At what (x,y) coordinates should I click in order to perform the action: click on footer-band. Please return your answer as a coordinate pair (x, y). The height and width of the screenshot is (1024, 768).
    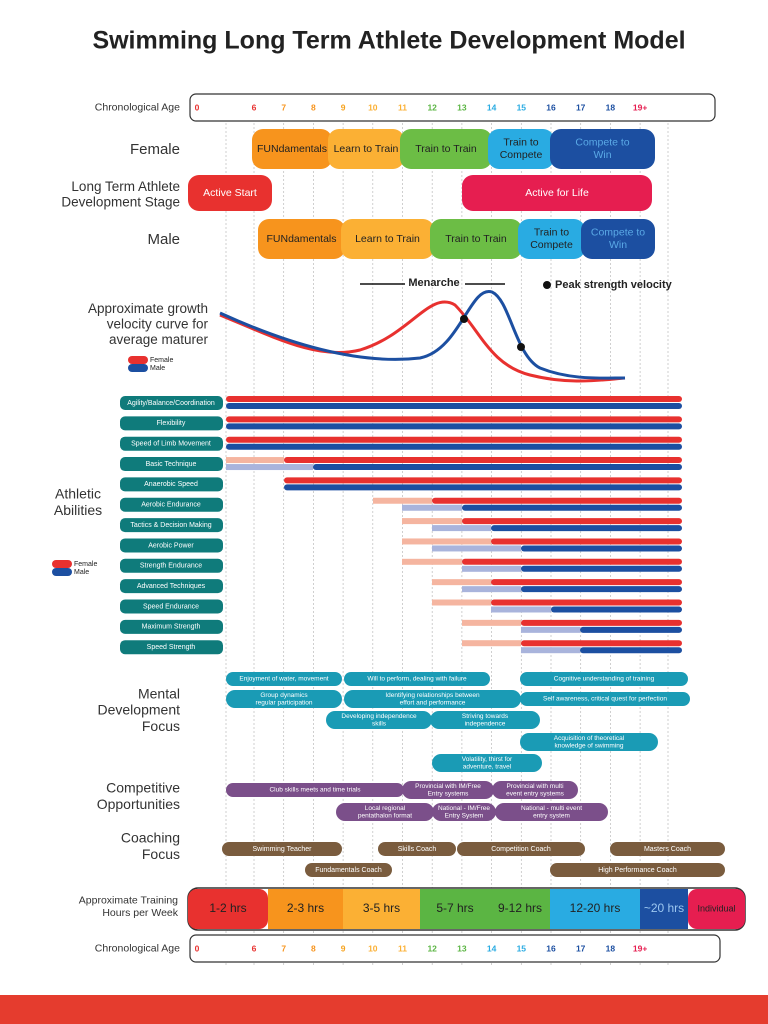
    Looking at the image, I should click on (384, 1009).